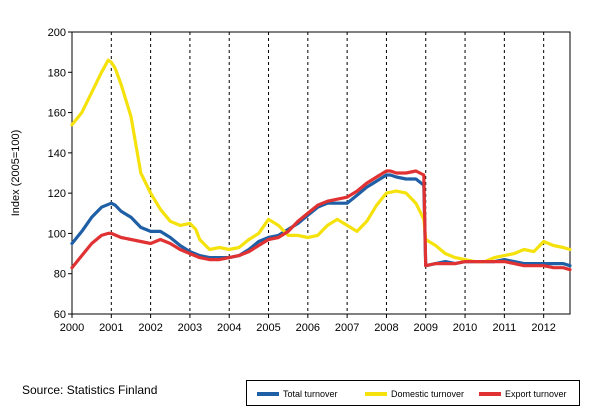 The height and width of the screenshot is (417, 594). Describe the element at coordinates (376, 394) in the screenshot. I see `legend-swatch-domestic` at that location.